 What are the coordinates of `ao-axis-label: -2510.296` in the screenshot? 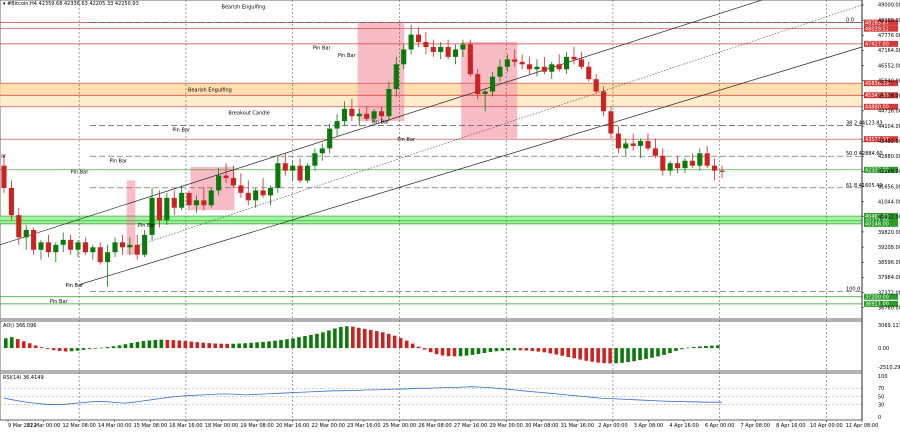 It's located at (889, 368).